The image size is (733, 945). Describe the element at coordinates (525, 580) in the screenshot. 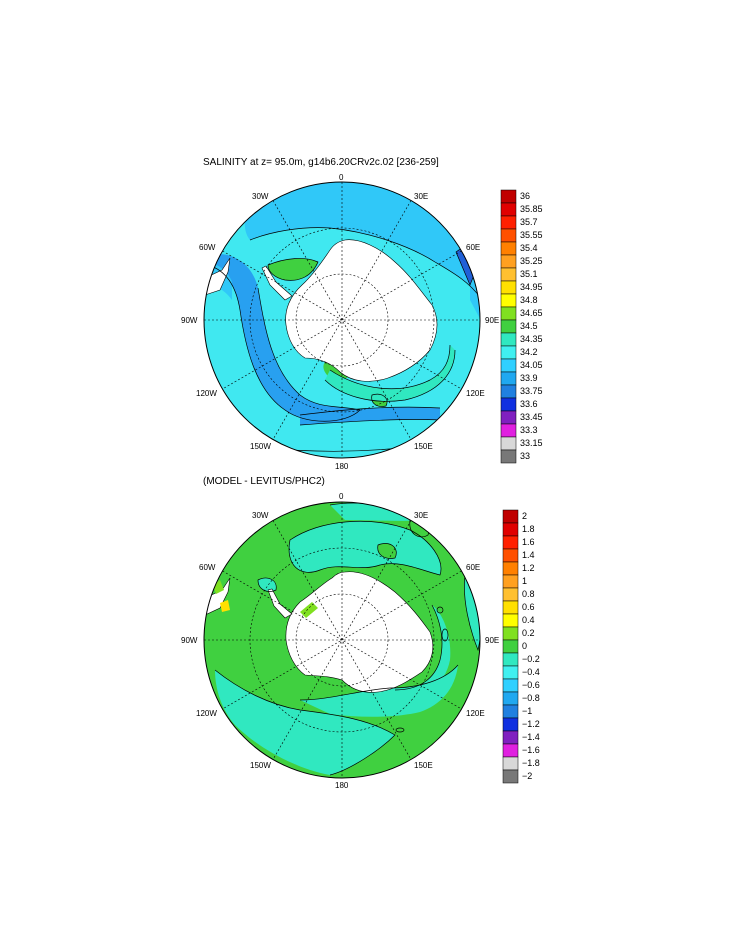

I see `bottom-colorbar-label-5: 1` at that location.